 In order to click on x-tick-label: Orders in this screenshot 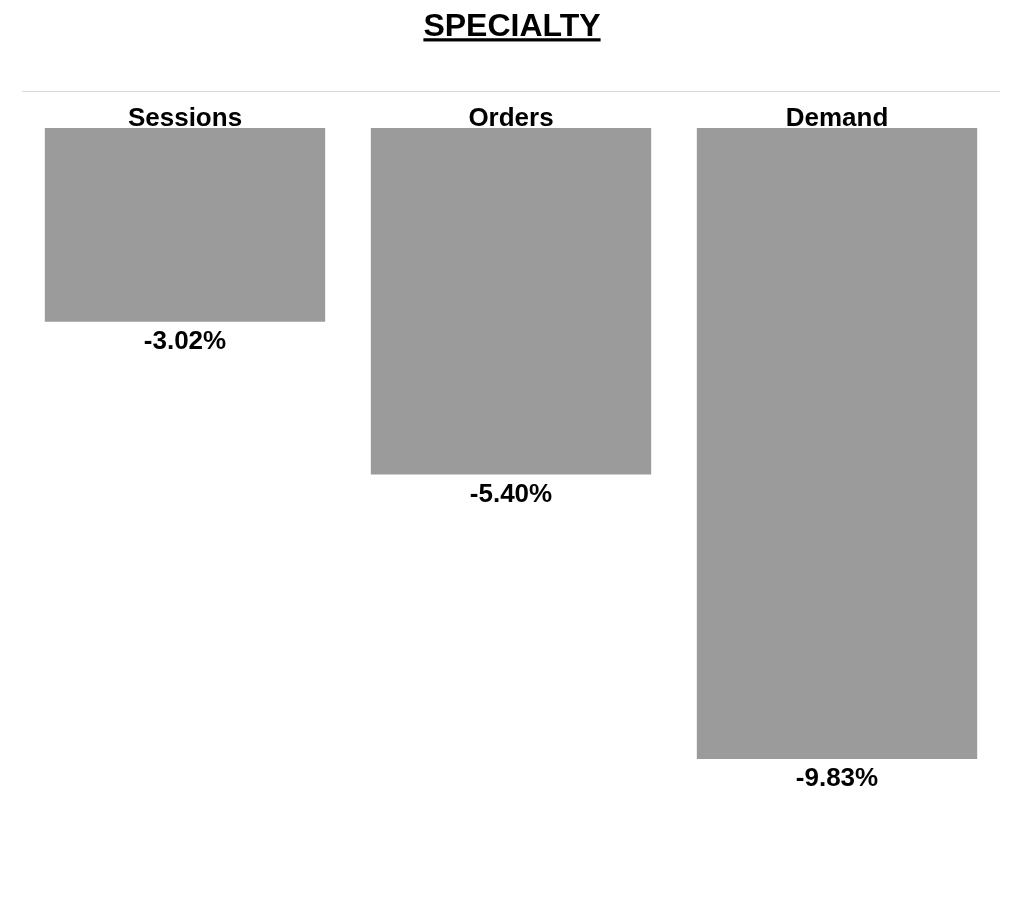, I will do `click(511, 117)`.